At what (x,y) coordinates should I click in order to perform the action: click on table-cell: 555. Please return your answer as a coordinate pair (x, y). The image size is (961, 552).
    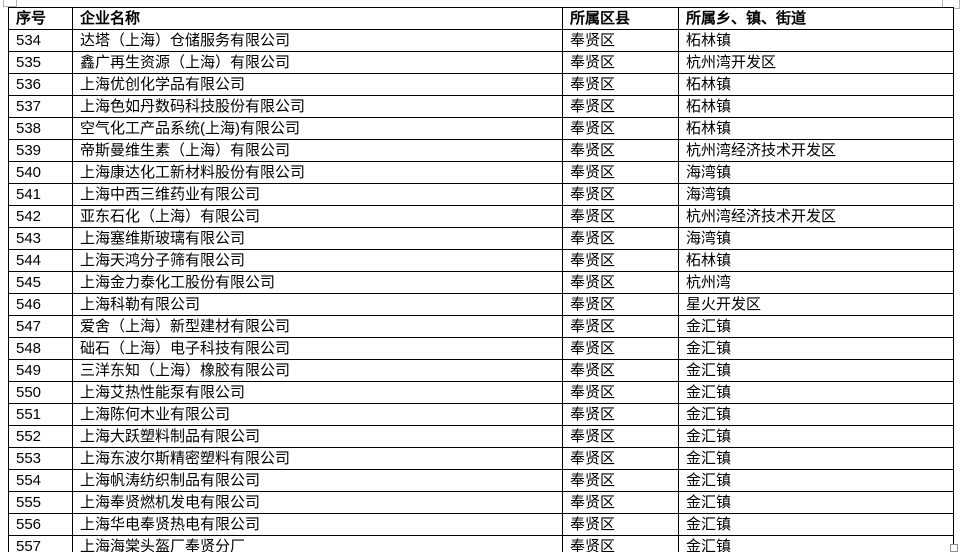
    Looking at the image, I should click on (40, 502).